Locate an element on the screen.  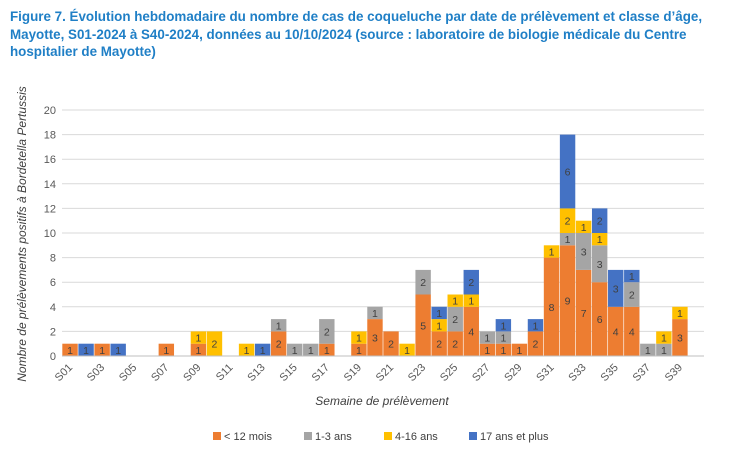
bar-data-label: 9 is located at coordinates (568, 302).